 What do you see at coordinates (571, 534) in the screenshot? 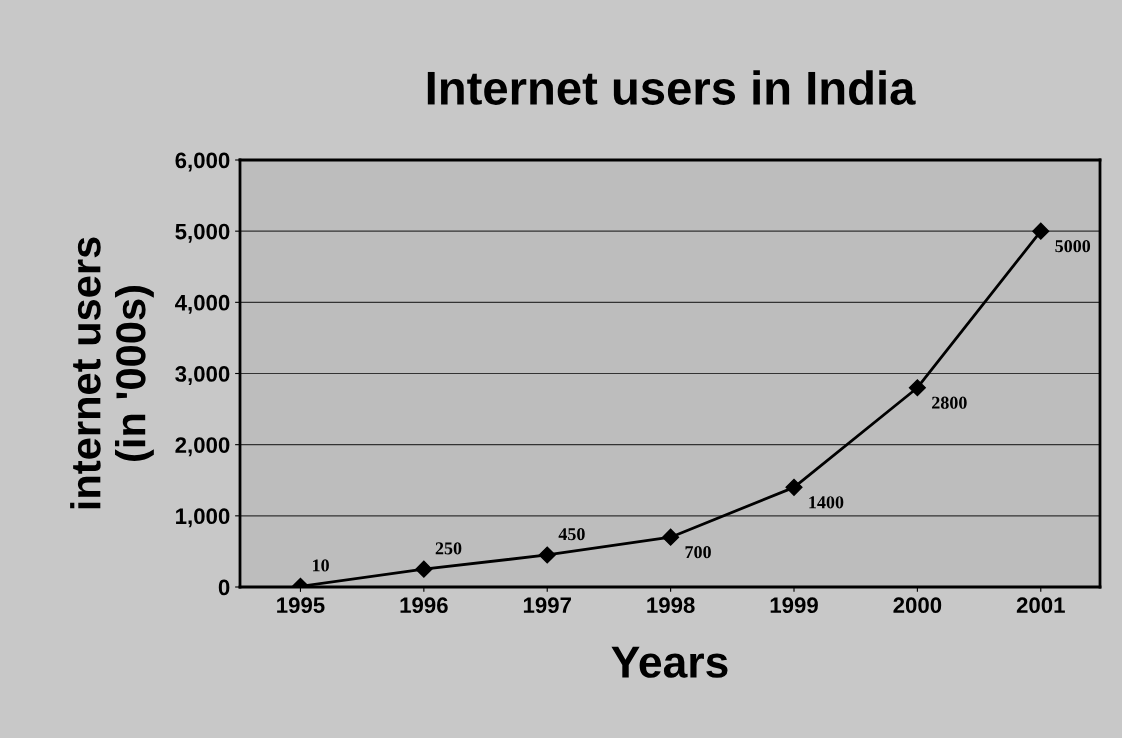
I see `data-label: 450` at bounding box center [571, 534].